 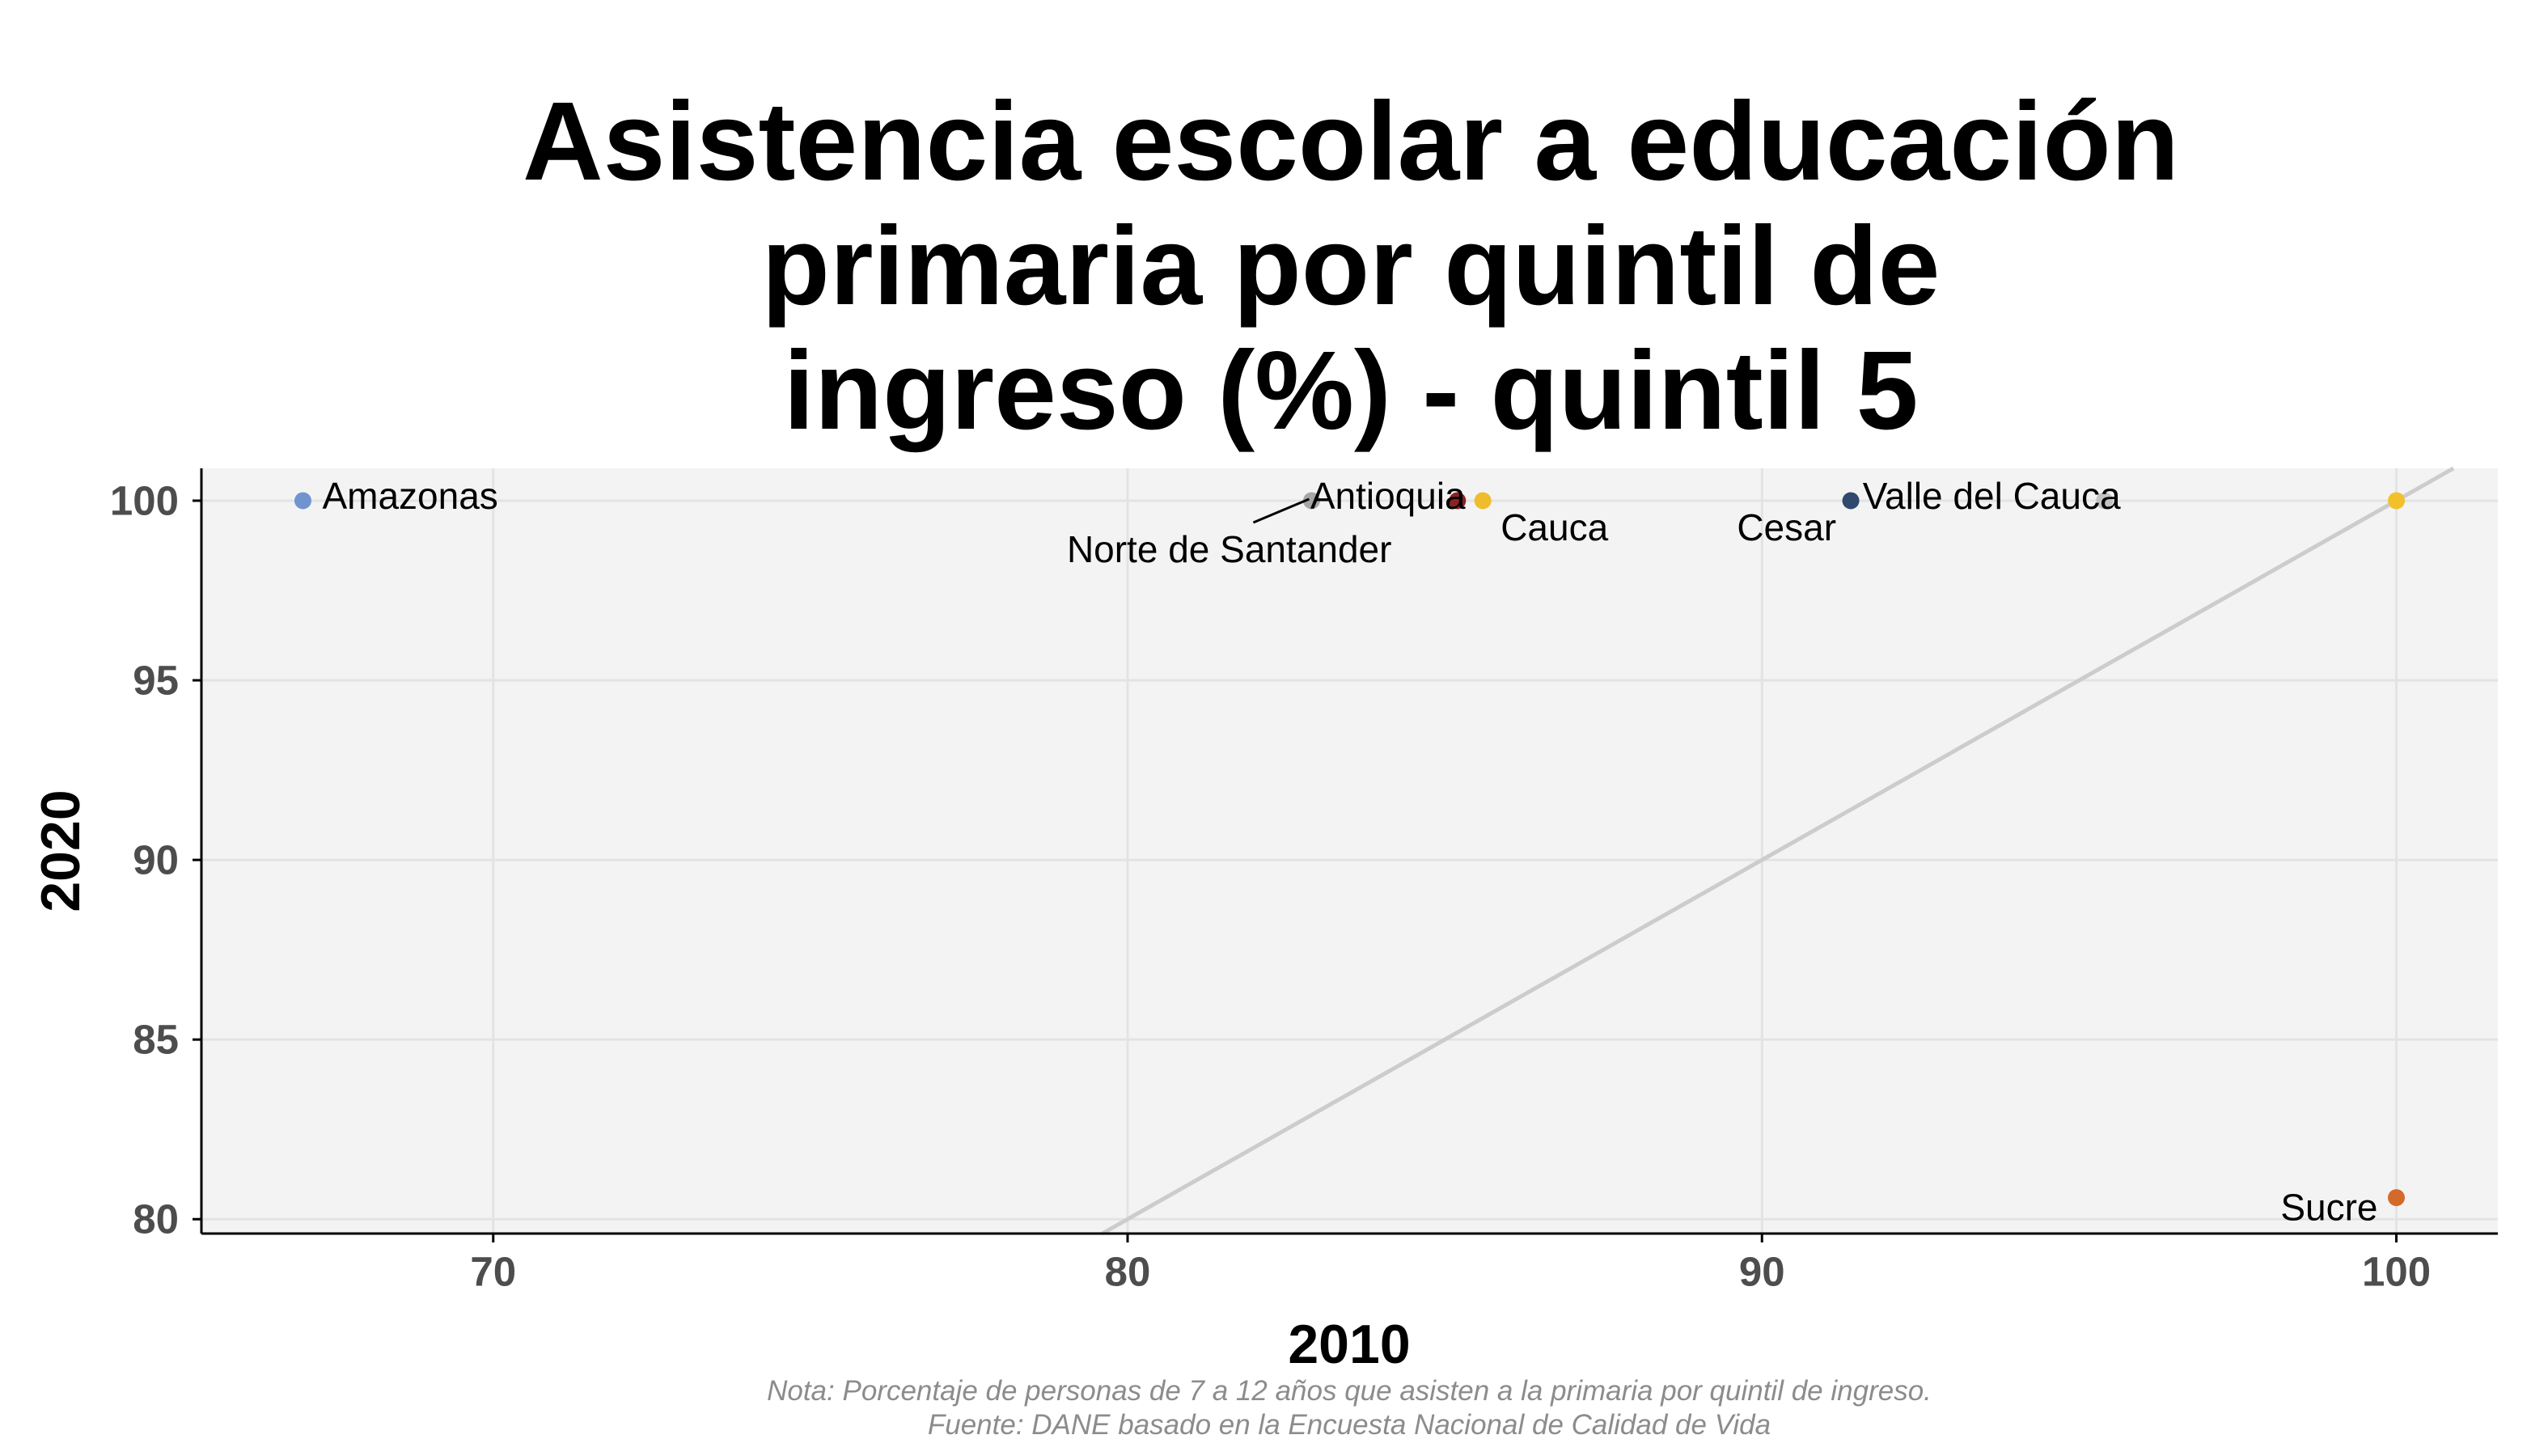 What do you see at coordinates (1351, 141) in the screenshot?
I see `chart-title-line-1: Asistencia escolar a educación` at bounding box center [1351, 141].